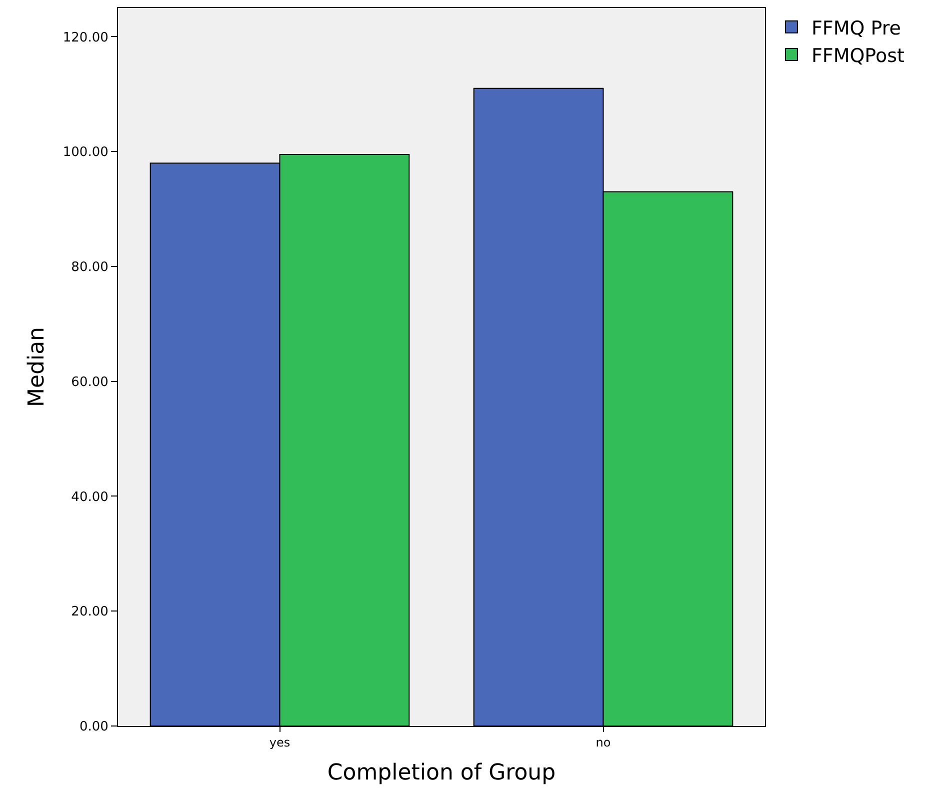 This screenshot has width=939, height=807. I want to click on x-axis-title: Completion of Group, so click(441, 773).